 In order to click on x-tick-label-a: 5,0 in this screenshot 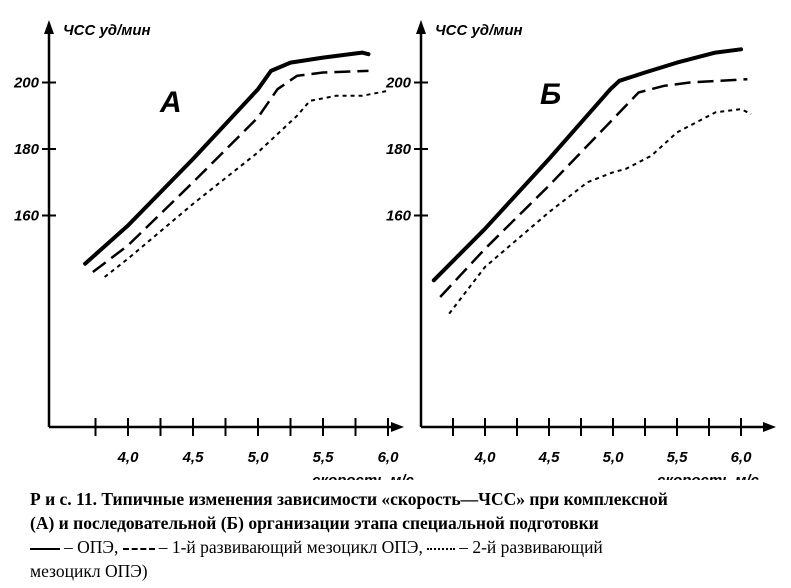, I will do `click(259, 457)`.